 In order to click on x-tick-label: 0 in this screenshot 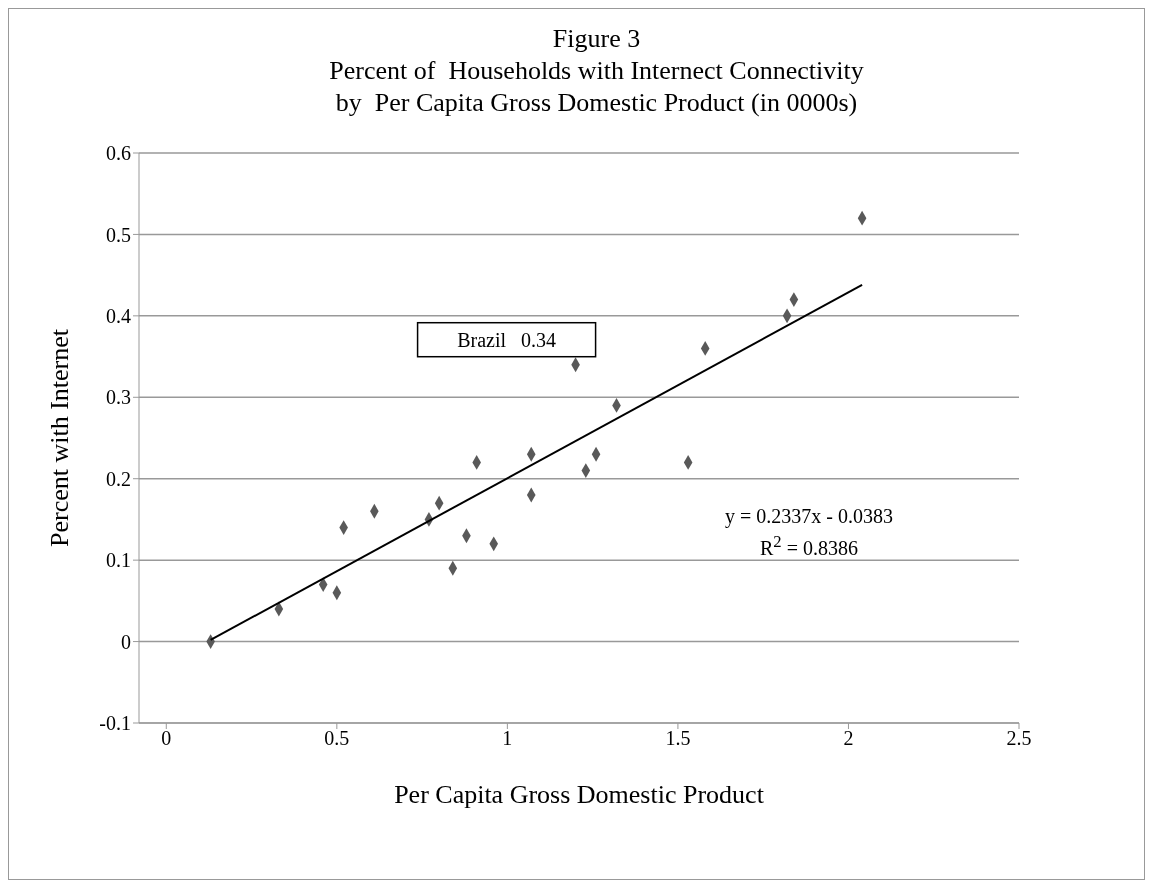, I will do `click(166, 738)`.